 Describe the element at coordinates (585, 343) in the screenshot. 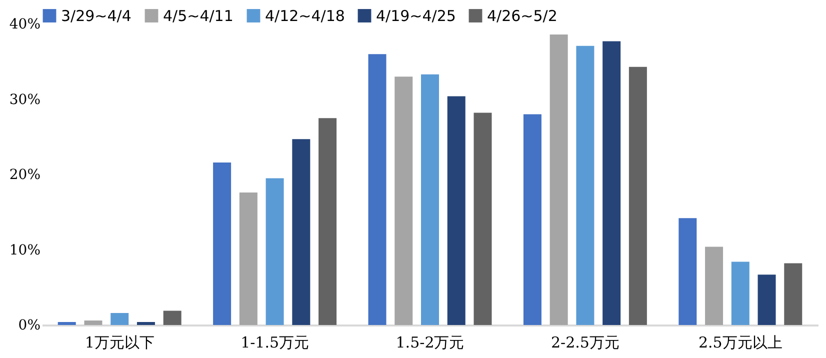

I see `x-tick-label: 2-2.5万元` at that location.